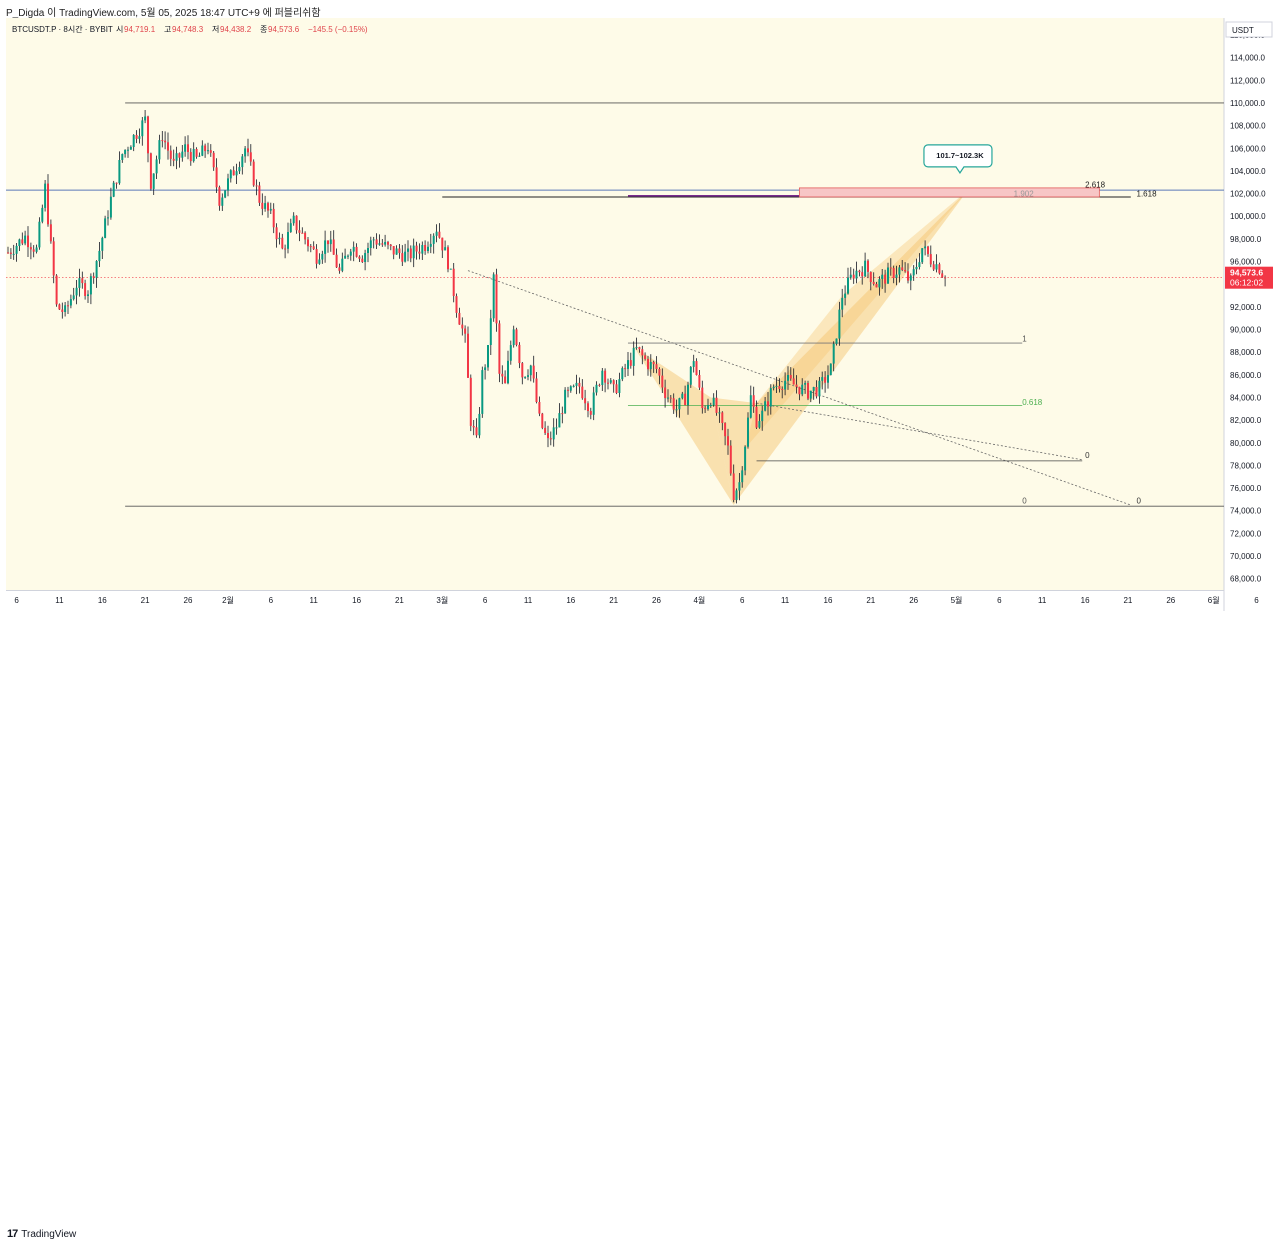 This screenshot has height=1240, width=1280. I want to click on target-zone-box, so click(949, 192).